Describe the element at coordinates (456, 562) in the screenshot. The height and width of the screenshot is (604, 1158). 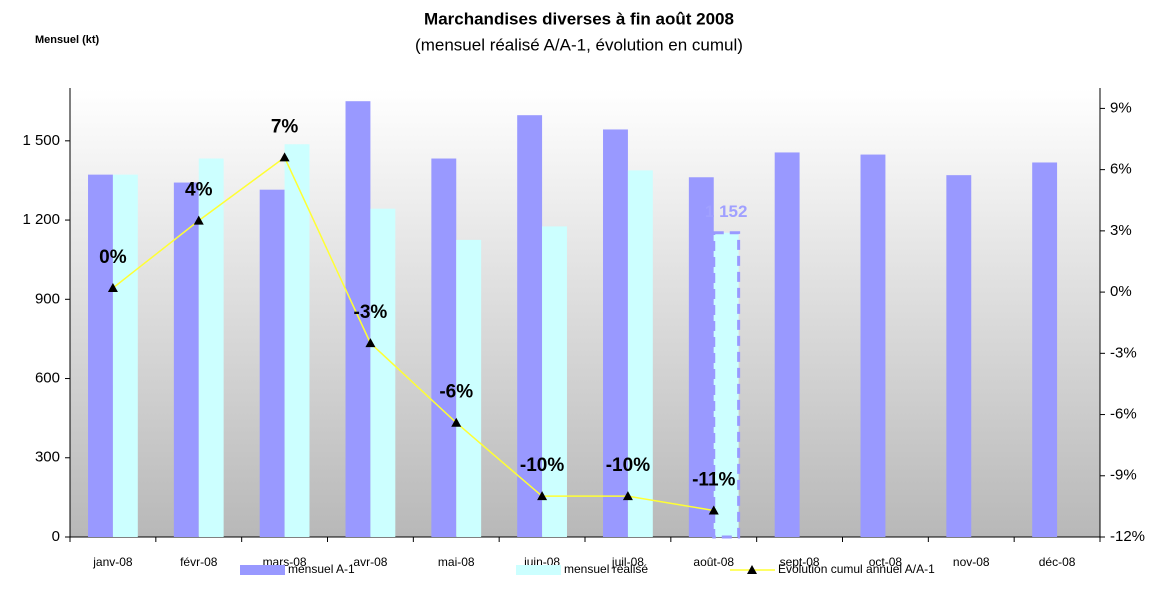
I see `x-tick-label: mai-08` at that location.